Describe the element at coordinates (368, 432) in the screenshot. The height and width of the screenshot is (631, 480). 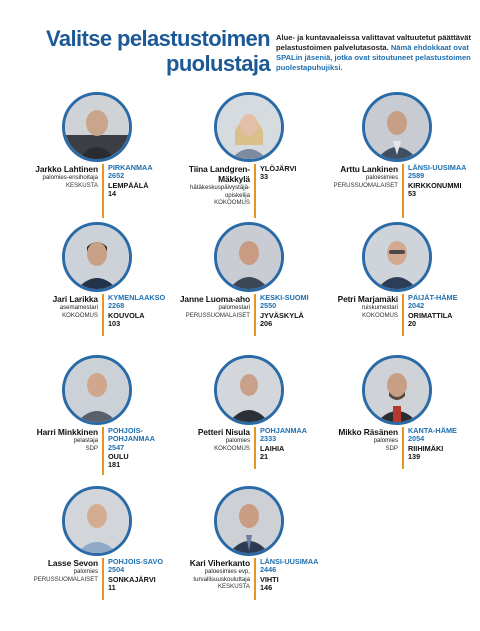
I see `candidate-name: Mikko Räsänen` at that location.